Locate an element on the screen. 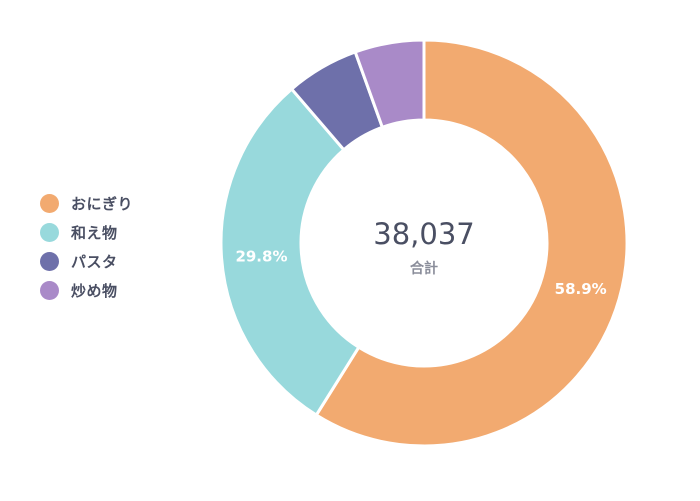  chart-legend: おにぎり 和え物 パスタ 炒め物 is located at coordinates (86, 246).